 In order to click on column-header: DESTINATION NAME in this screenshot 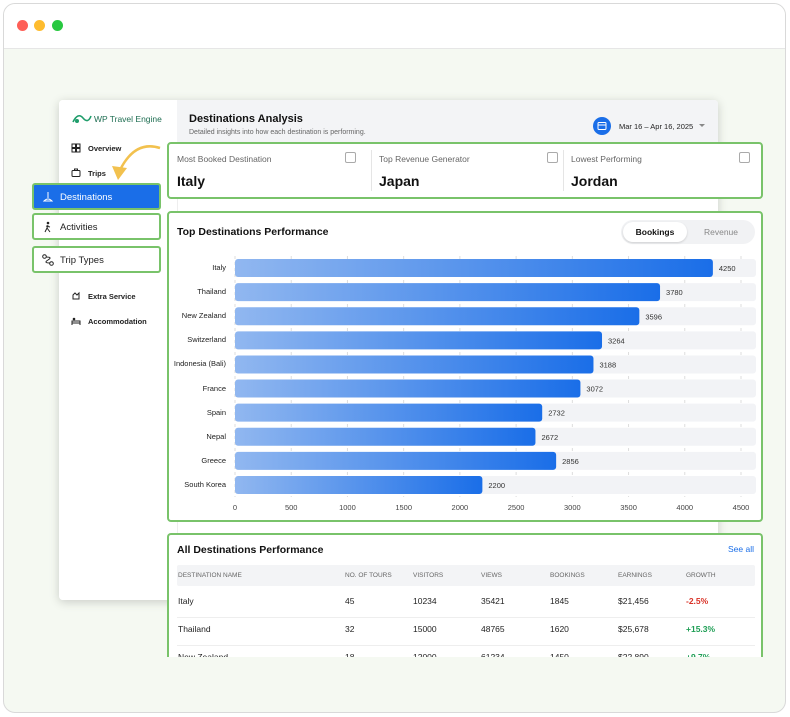, I will do `click(210, 575)`.